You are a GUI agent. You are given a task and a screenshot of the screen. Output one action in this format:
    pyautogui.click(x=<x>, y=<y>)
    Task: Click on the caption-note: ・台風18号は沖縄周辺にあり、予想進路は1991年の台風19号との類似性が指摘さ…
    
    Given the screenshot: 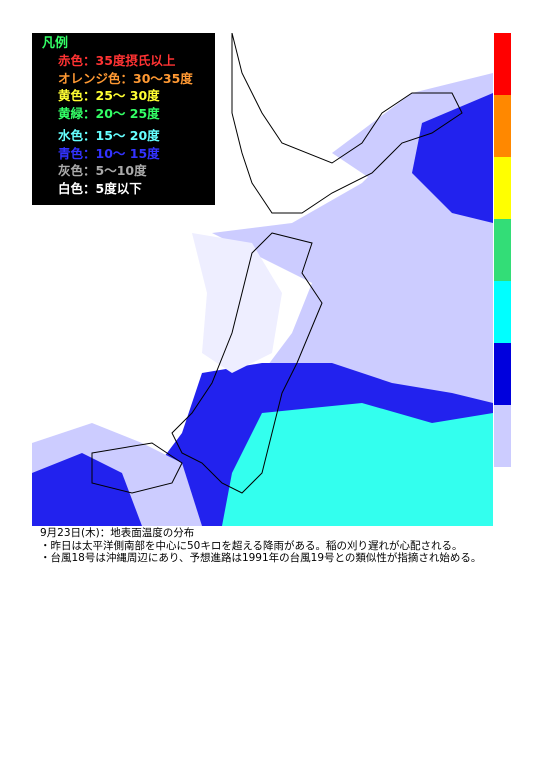 What is the action you would take?
    pyautogui.click(x=261, y=558)
    